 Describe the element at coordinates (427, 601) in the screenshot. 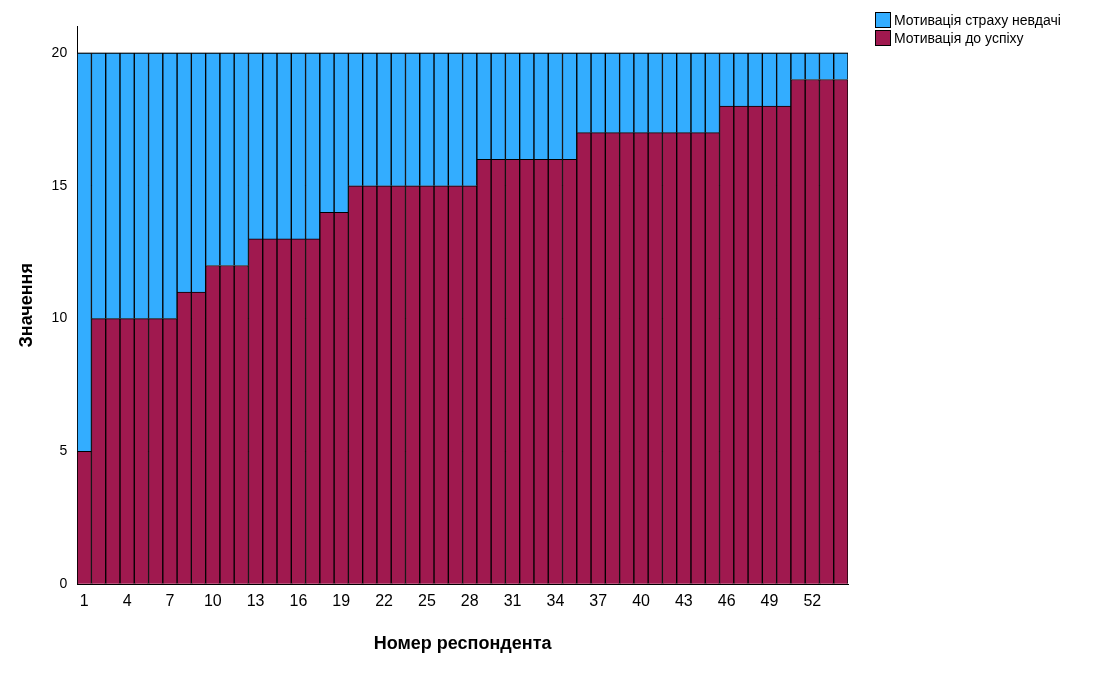

I see `x-tick-label: 25` at that location.